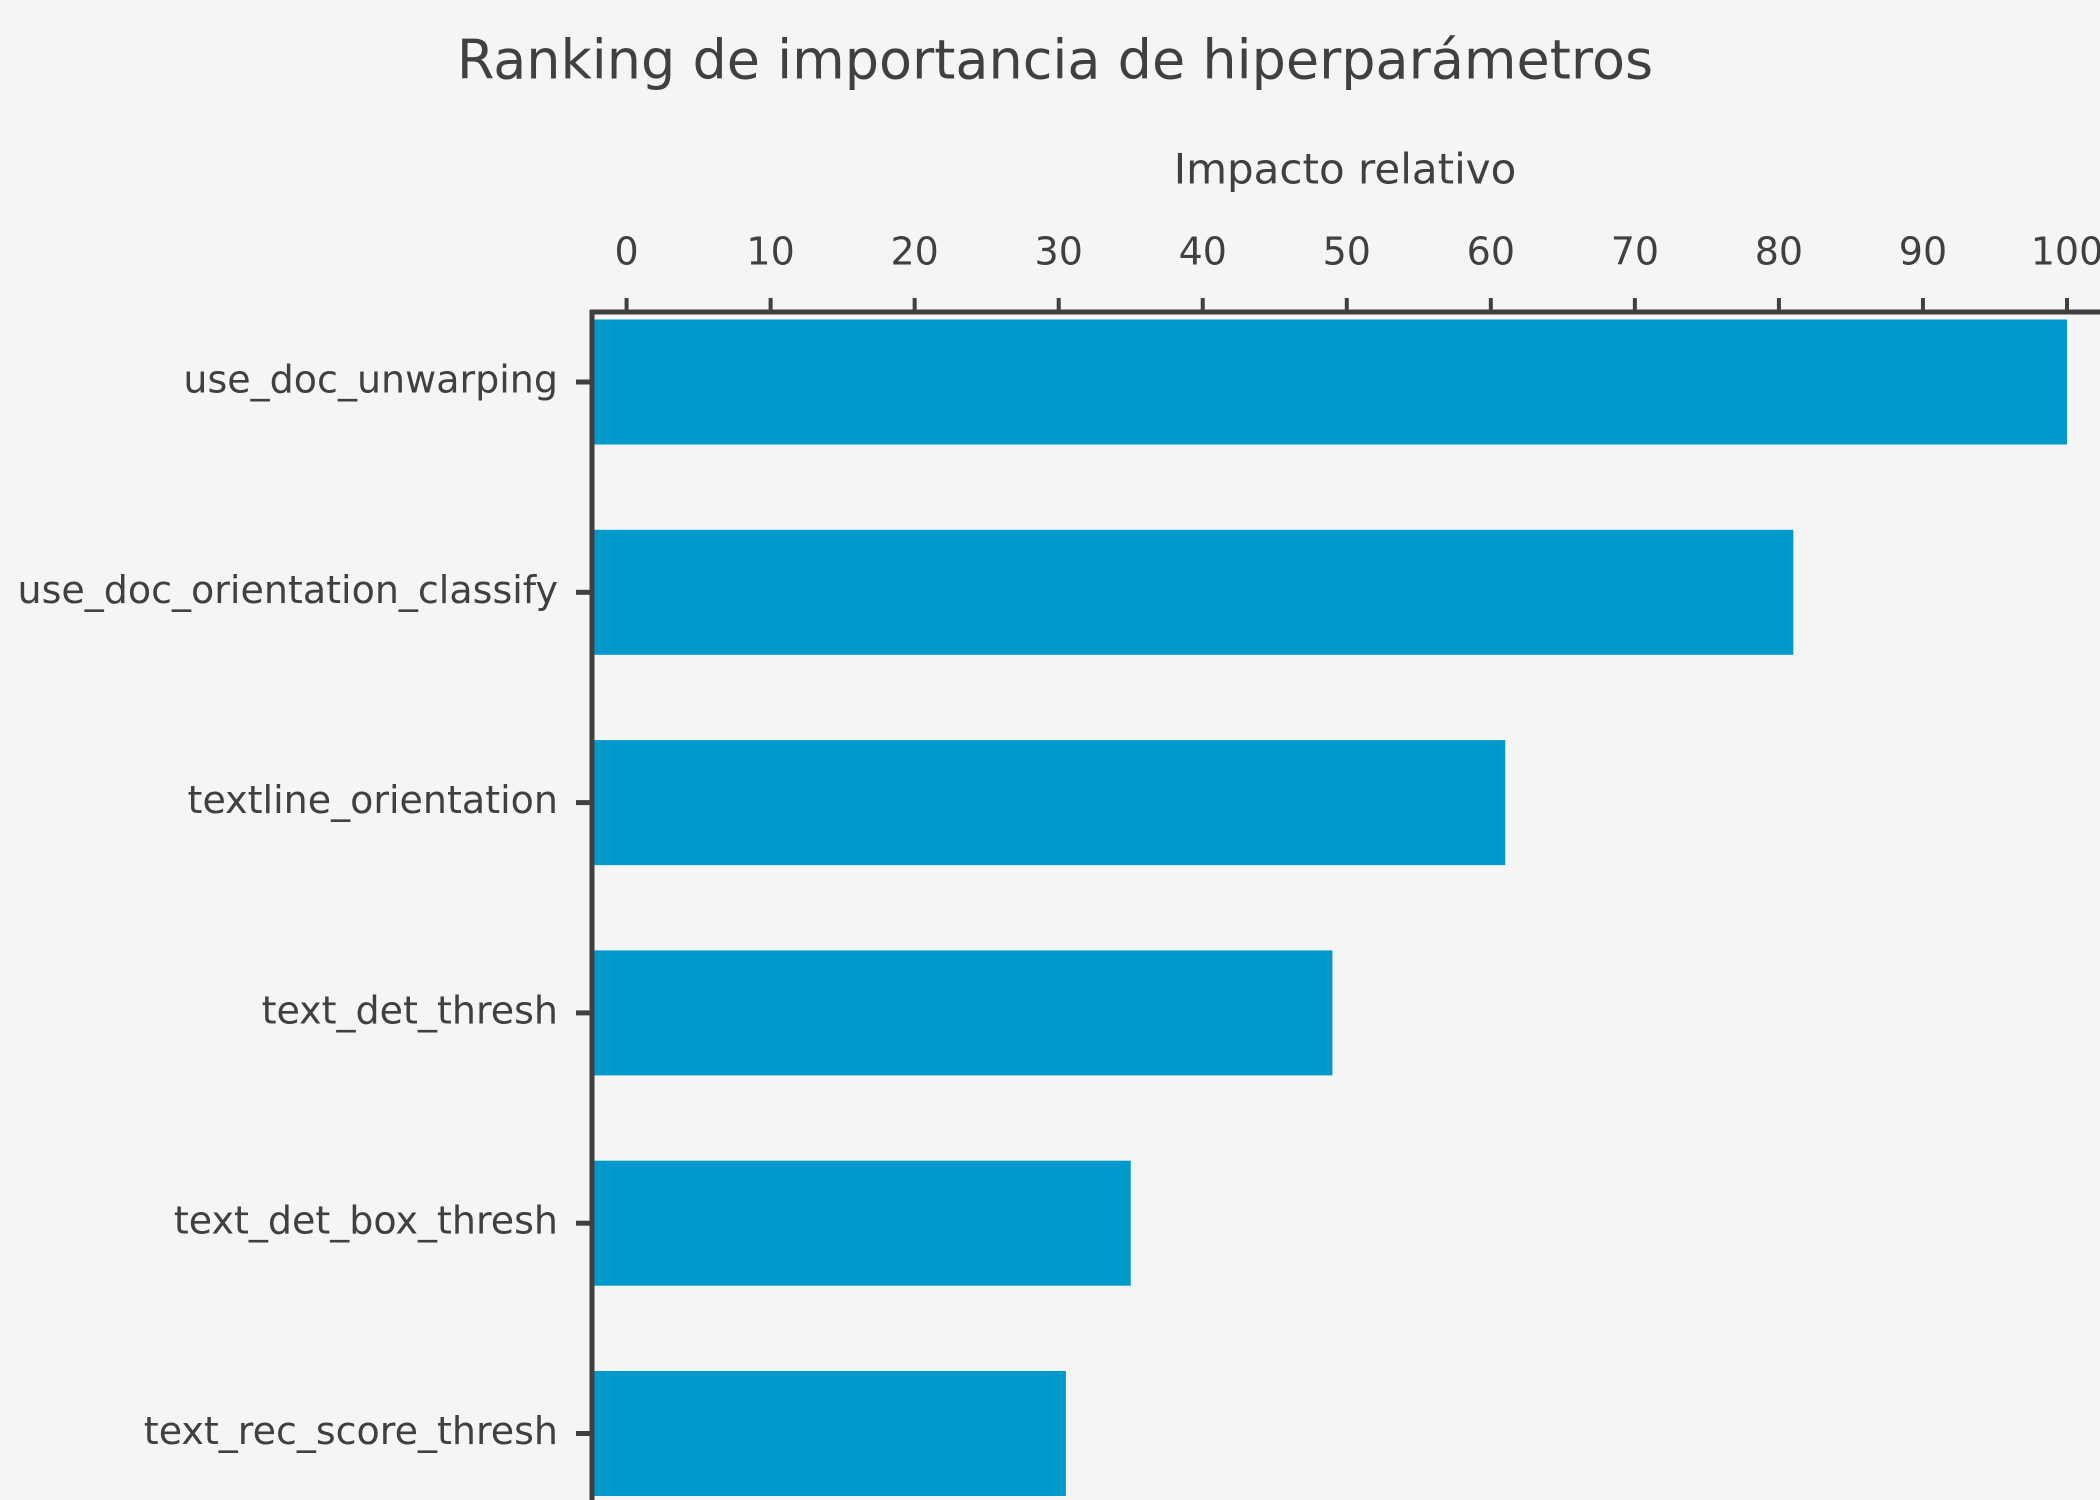 The image size is (2100, 1500). What do you see at coordinates (370, 380) in the screenshot?
I see `y-tick-label: use_doc_unwarping` at bounding box center [370, 380].